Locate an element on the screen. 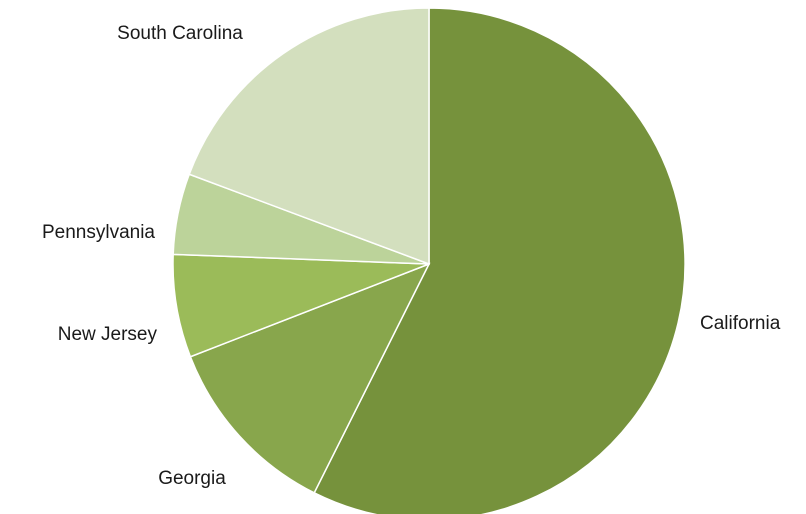  slice-label-california: California is located at coordinates (740, 323).